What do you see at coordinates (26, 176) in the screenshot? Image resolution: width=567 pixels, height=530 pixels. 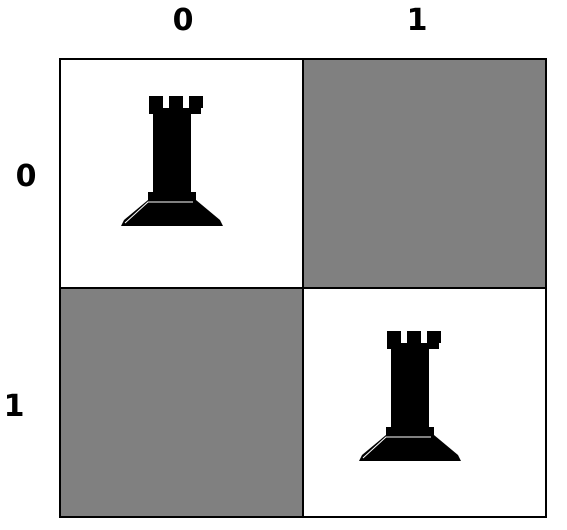 I see `row-label-0: 0` at bounding box center [26, 176].